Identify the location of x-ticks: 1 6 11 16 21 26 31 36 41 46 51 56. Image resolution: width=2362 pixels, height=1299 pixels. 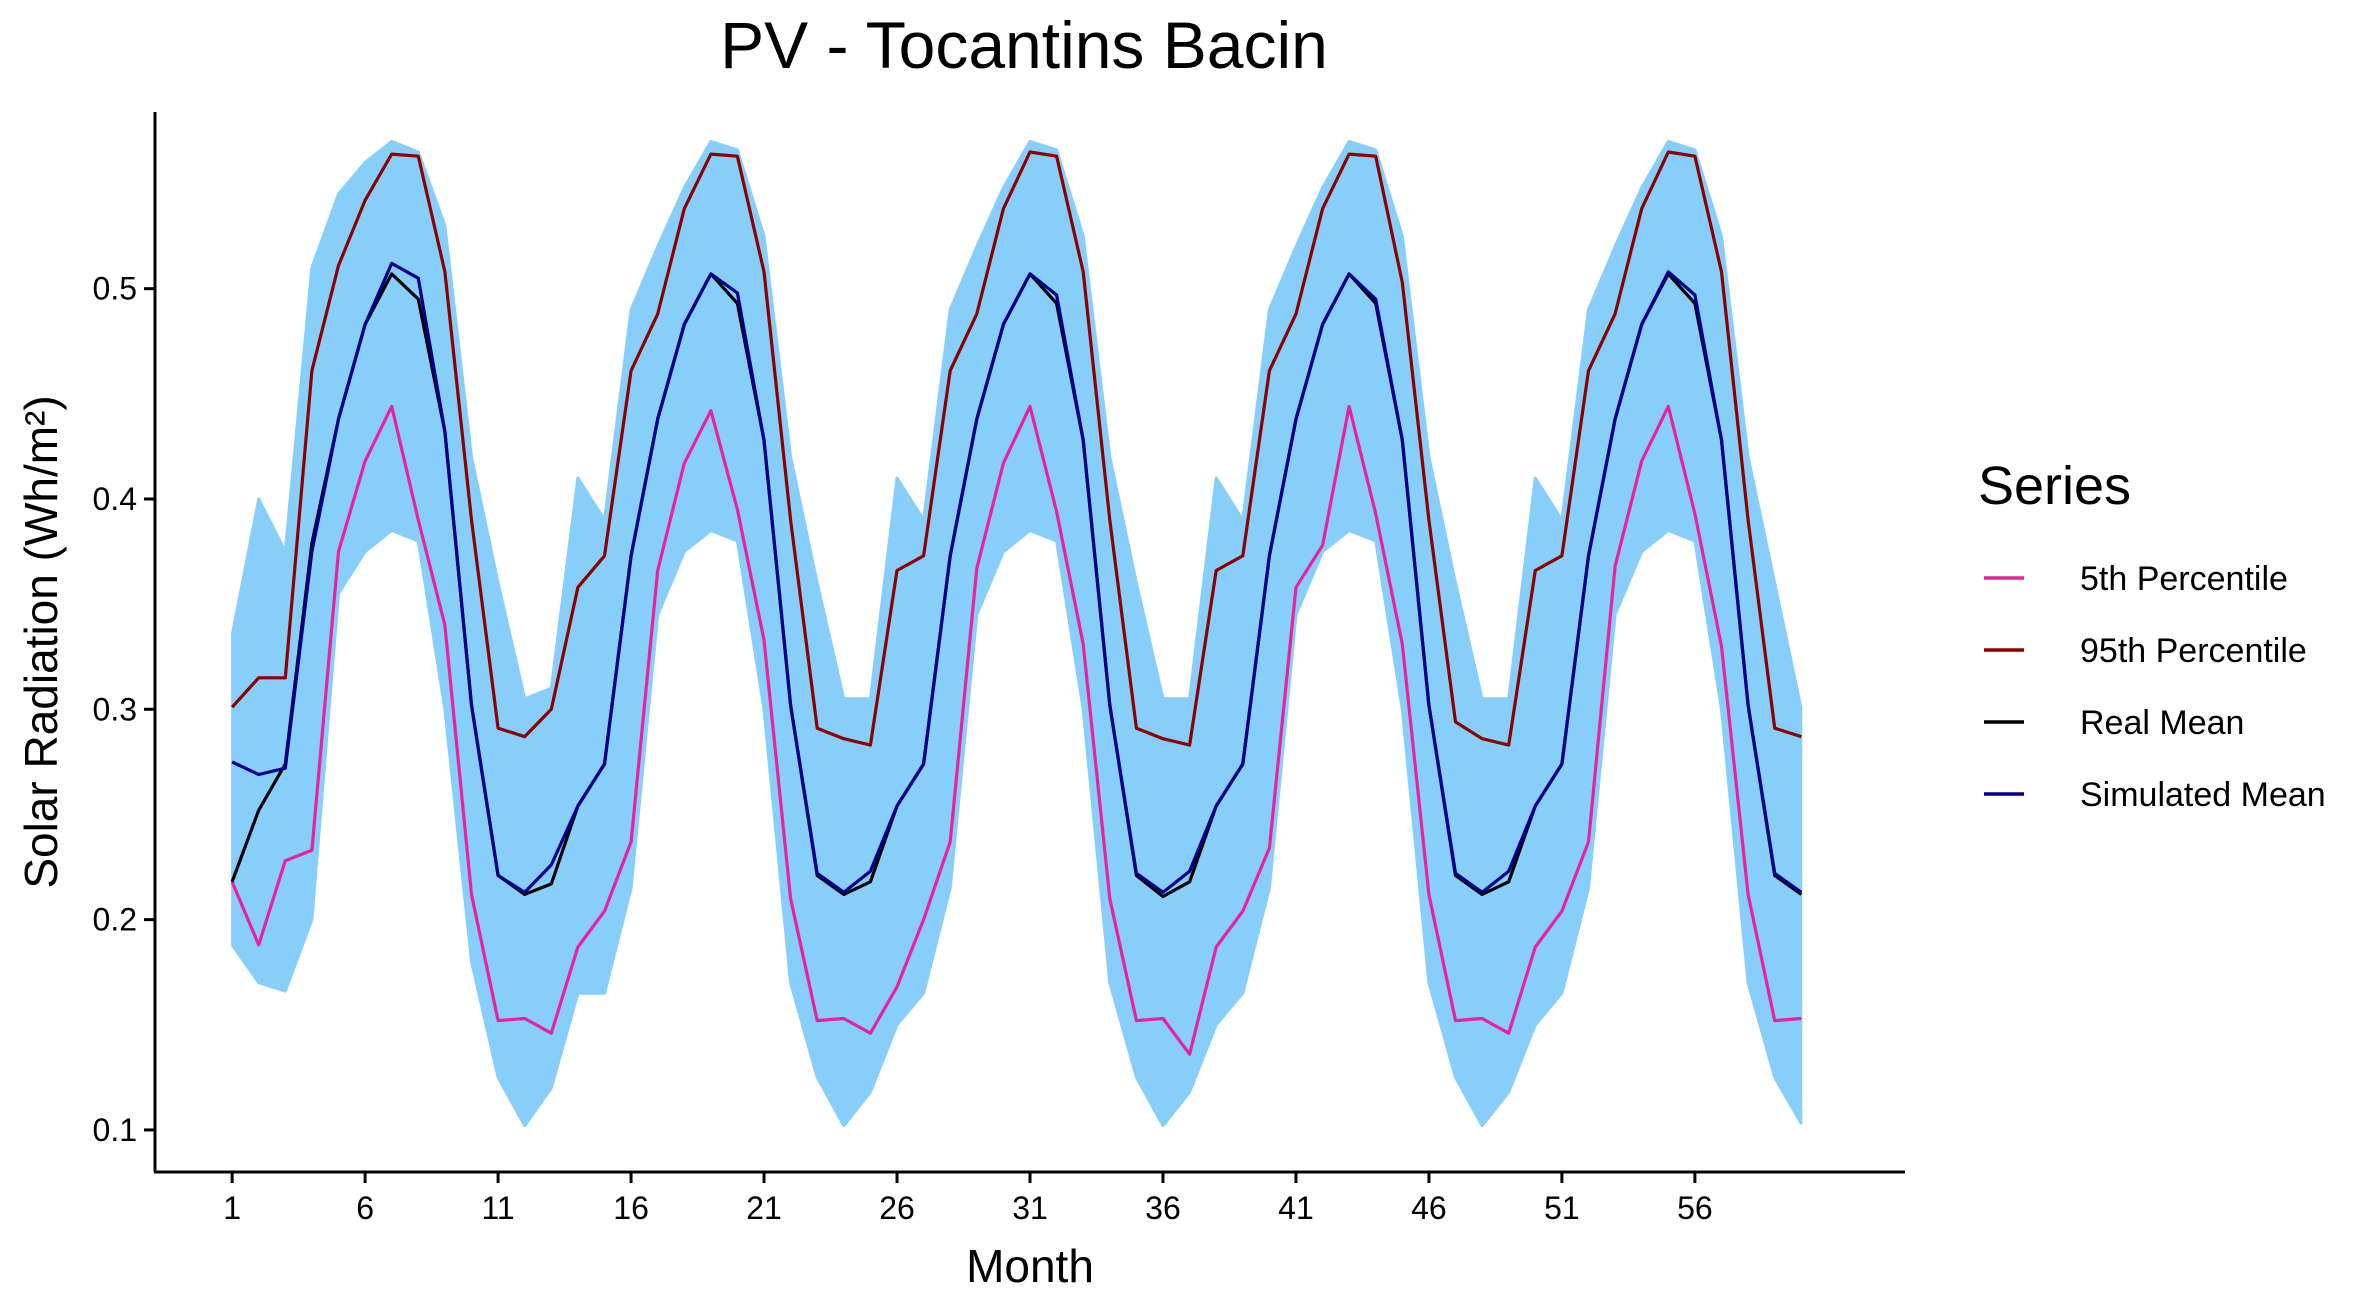
(968, 1199).